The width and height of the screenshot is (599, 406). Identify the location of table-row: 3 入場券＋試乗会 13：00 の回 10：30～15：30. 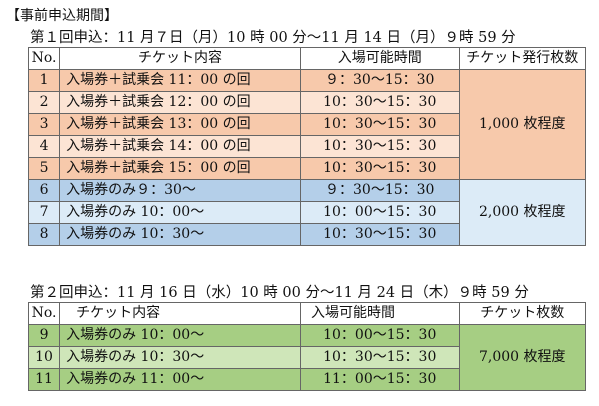
(306, 124).